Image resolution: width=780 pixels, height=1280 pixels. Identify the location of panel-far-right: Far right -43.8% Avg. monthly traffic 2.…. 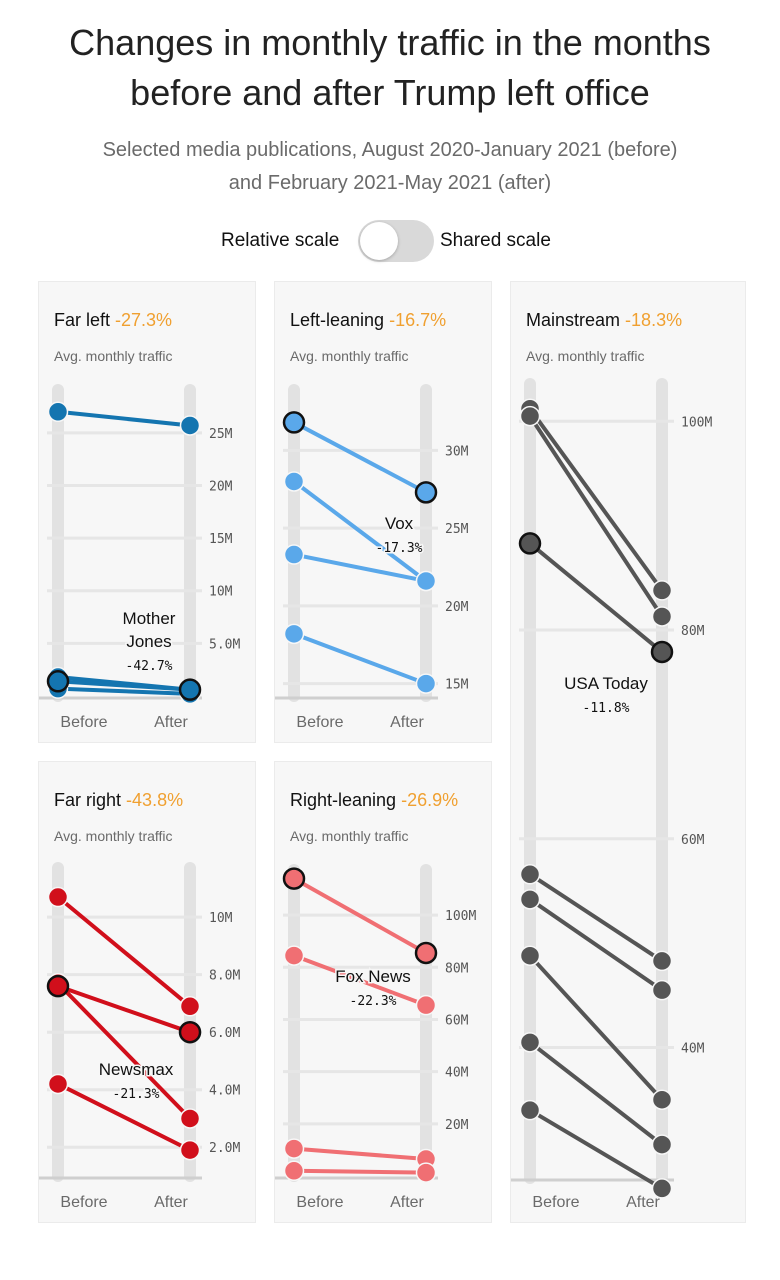
(147, 992).